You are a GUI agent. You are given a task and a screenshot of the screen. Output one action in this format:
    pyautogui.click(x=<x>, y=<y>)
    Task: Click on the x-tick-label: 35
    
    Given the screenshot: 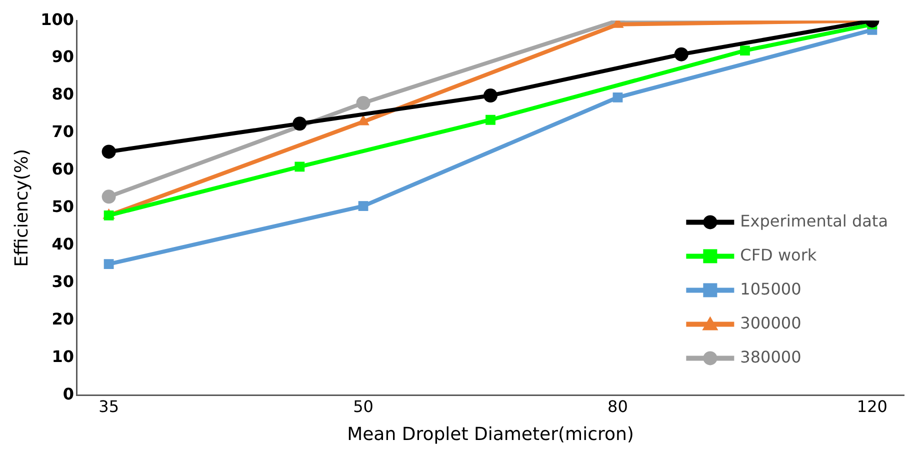 What is the action you would take?
    pyautogui.click(x=108, y=406)
    